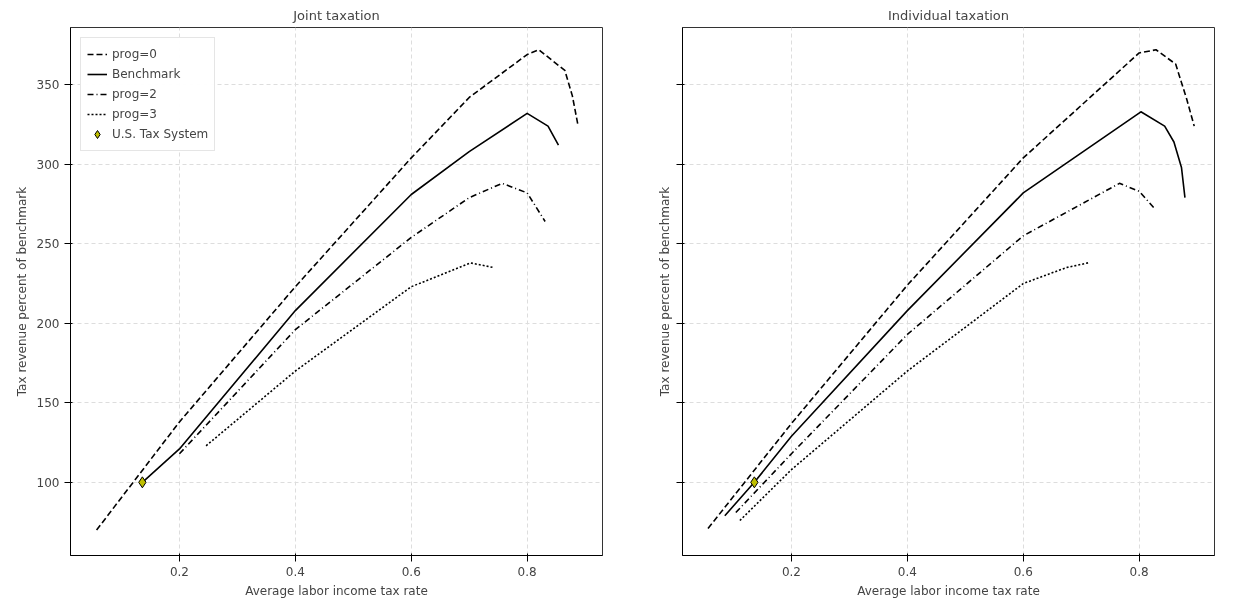 This screenshot has height=605, width=1233. I want to click on y-tick-label: 250, so click(48, 244).